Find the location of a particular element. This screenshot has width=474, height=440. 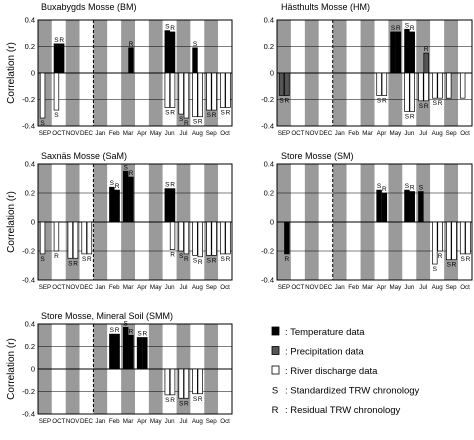

legend-label: : Temperature data is located at coordinates (325, 332).